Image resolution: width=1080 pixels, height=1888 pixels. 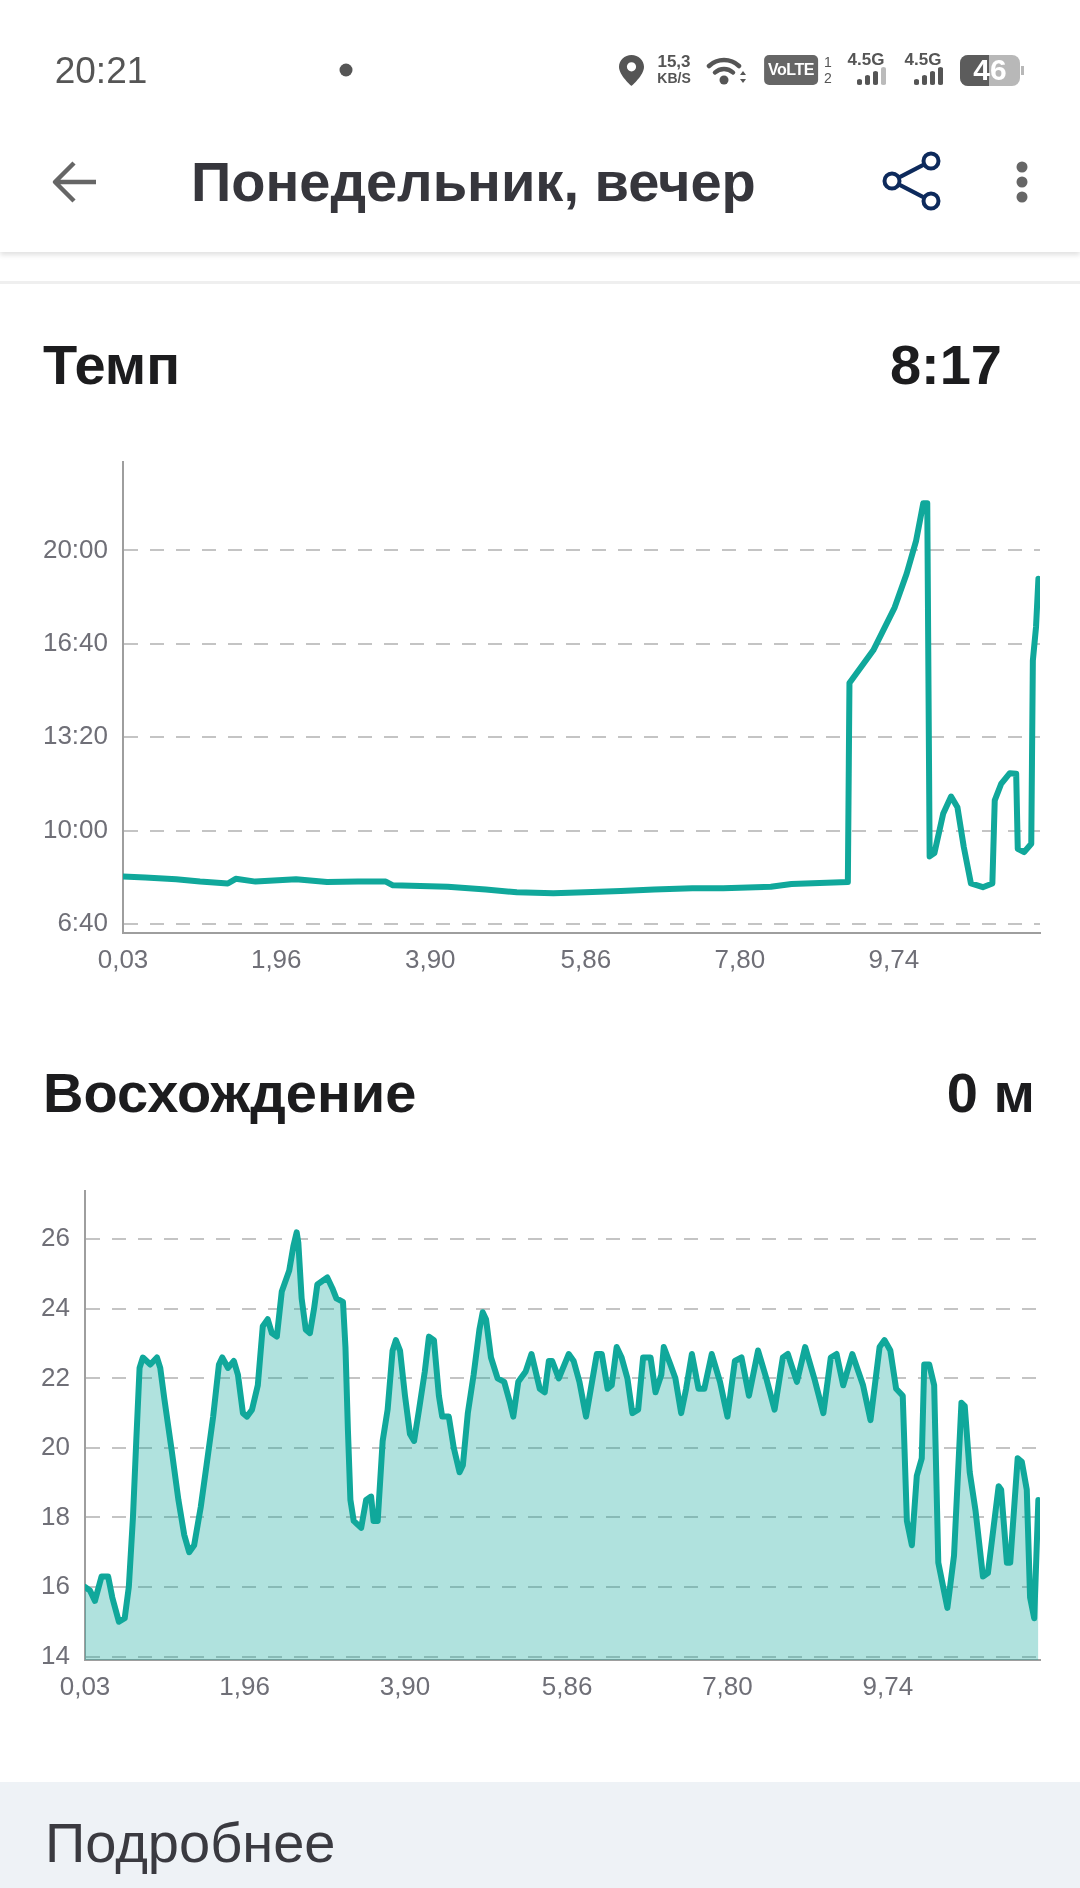 I want to click on chart-title: Восхождение, so click(x=230, y=1092).